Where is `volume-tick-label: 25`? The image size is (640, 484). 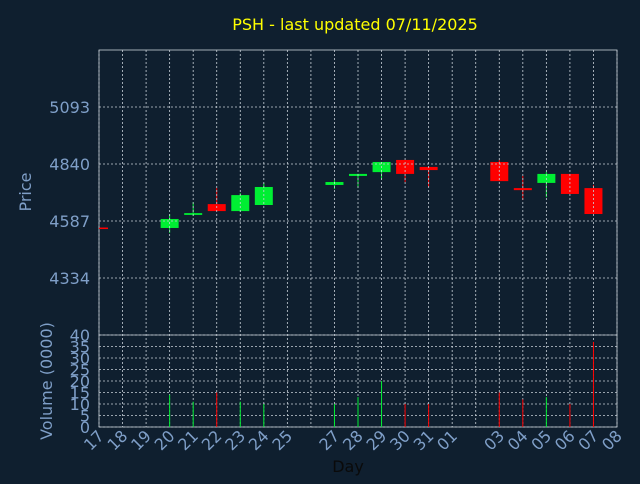 volume-tick-label: 25 is located at coordinates (80, 370).